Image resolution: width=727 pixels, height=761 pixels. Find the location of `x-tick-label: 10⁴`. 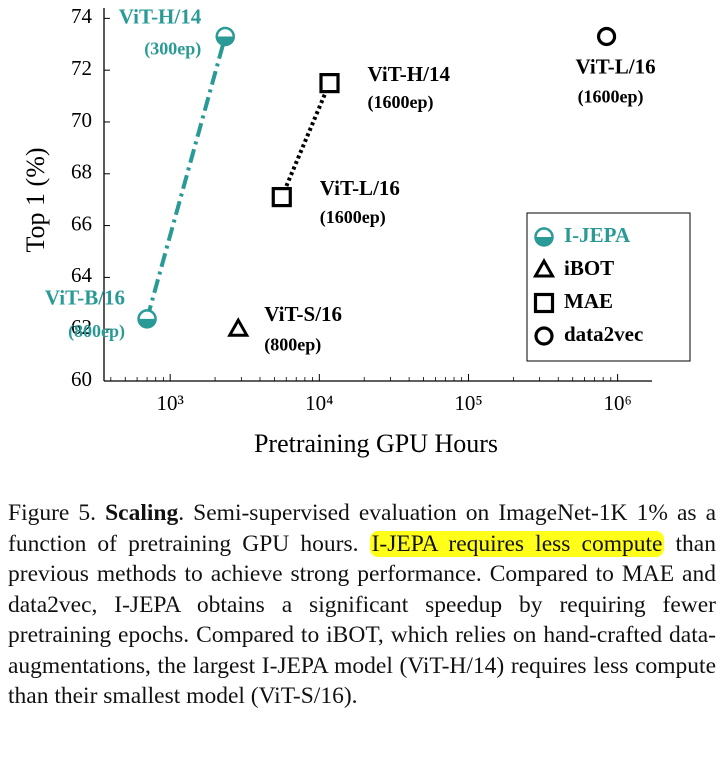

x-tick-label: 10⁴ is located at coordinates (319, 403).